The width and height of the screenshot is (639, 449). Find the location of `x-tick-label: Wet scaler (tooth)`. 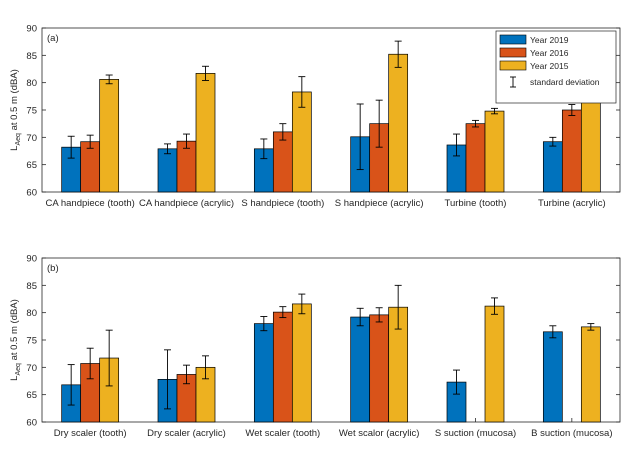

x-tick-label: Wet scaler (tooth) is located at coordinates (282, 433).